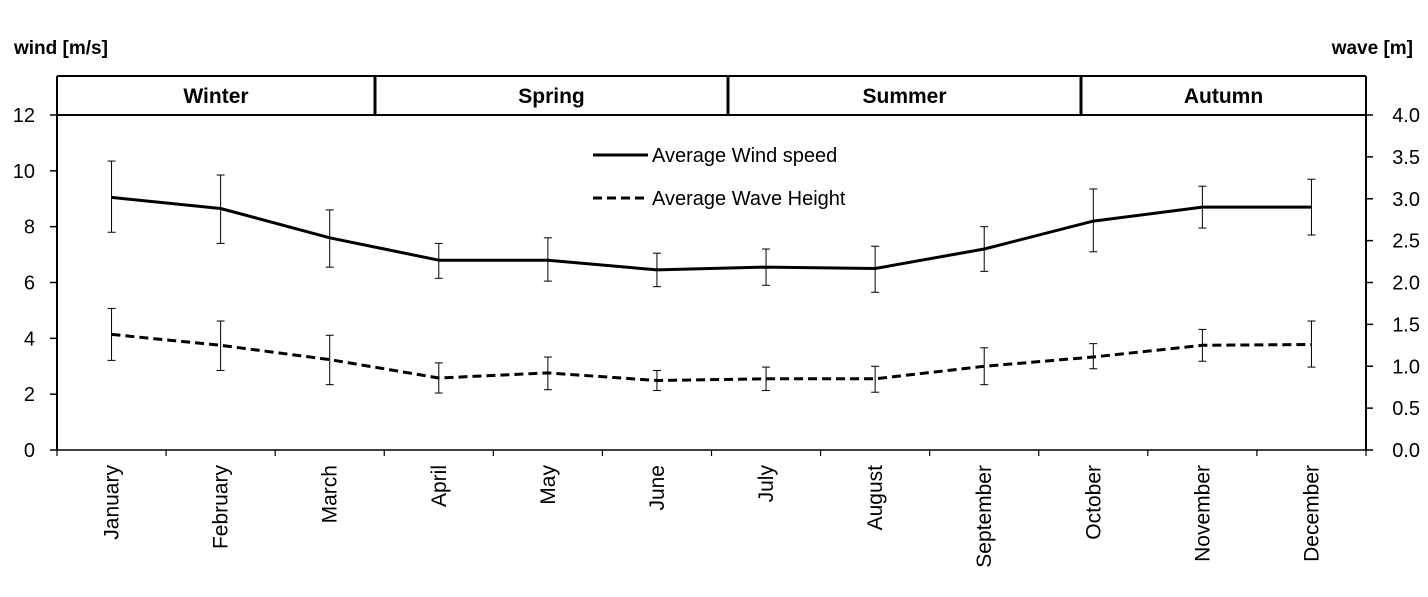  What do you see at coordinates (215, 96) in the screenshot?
I see `season-label-winter: Winter` at bounding box center [215, 96].